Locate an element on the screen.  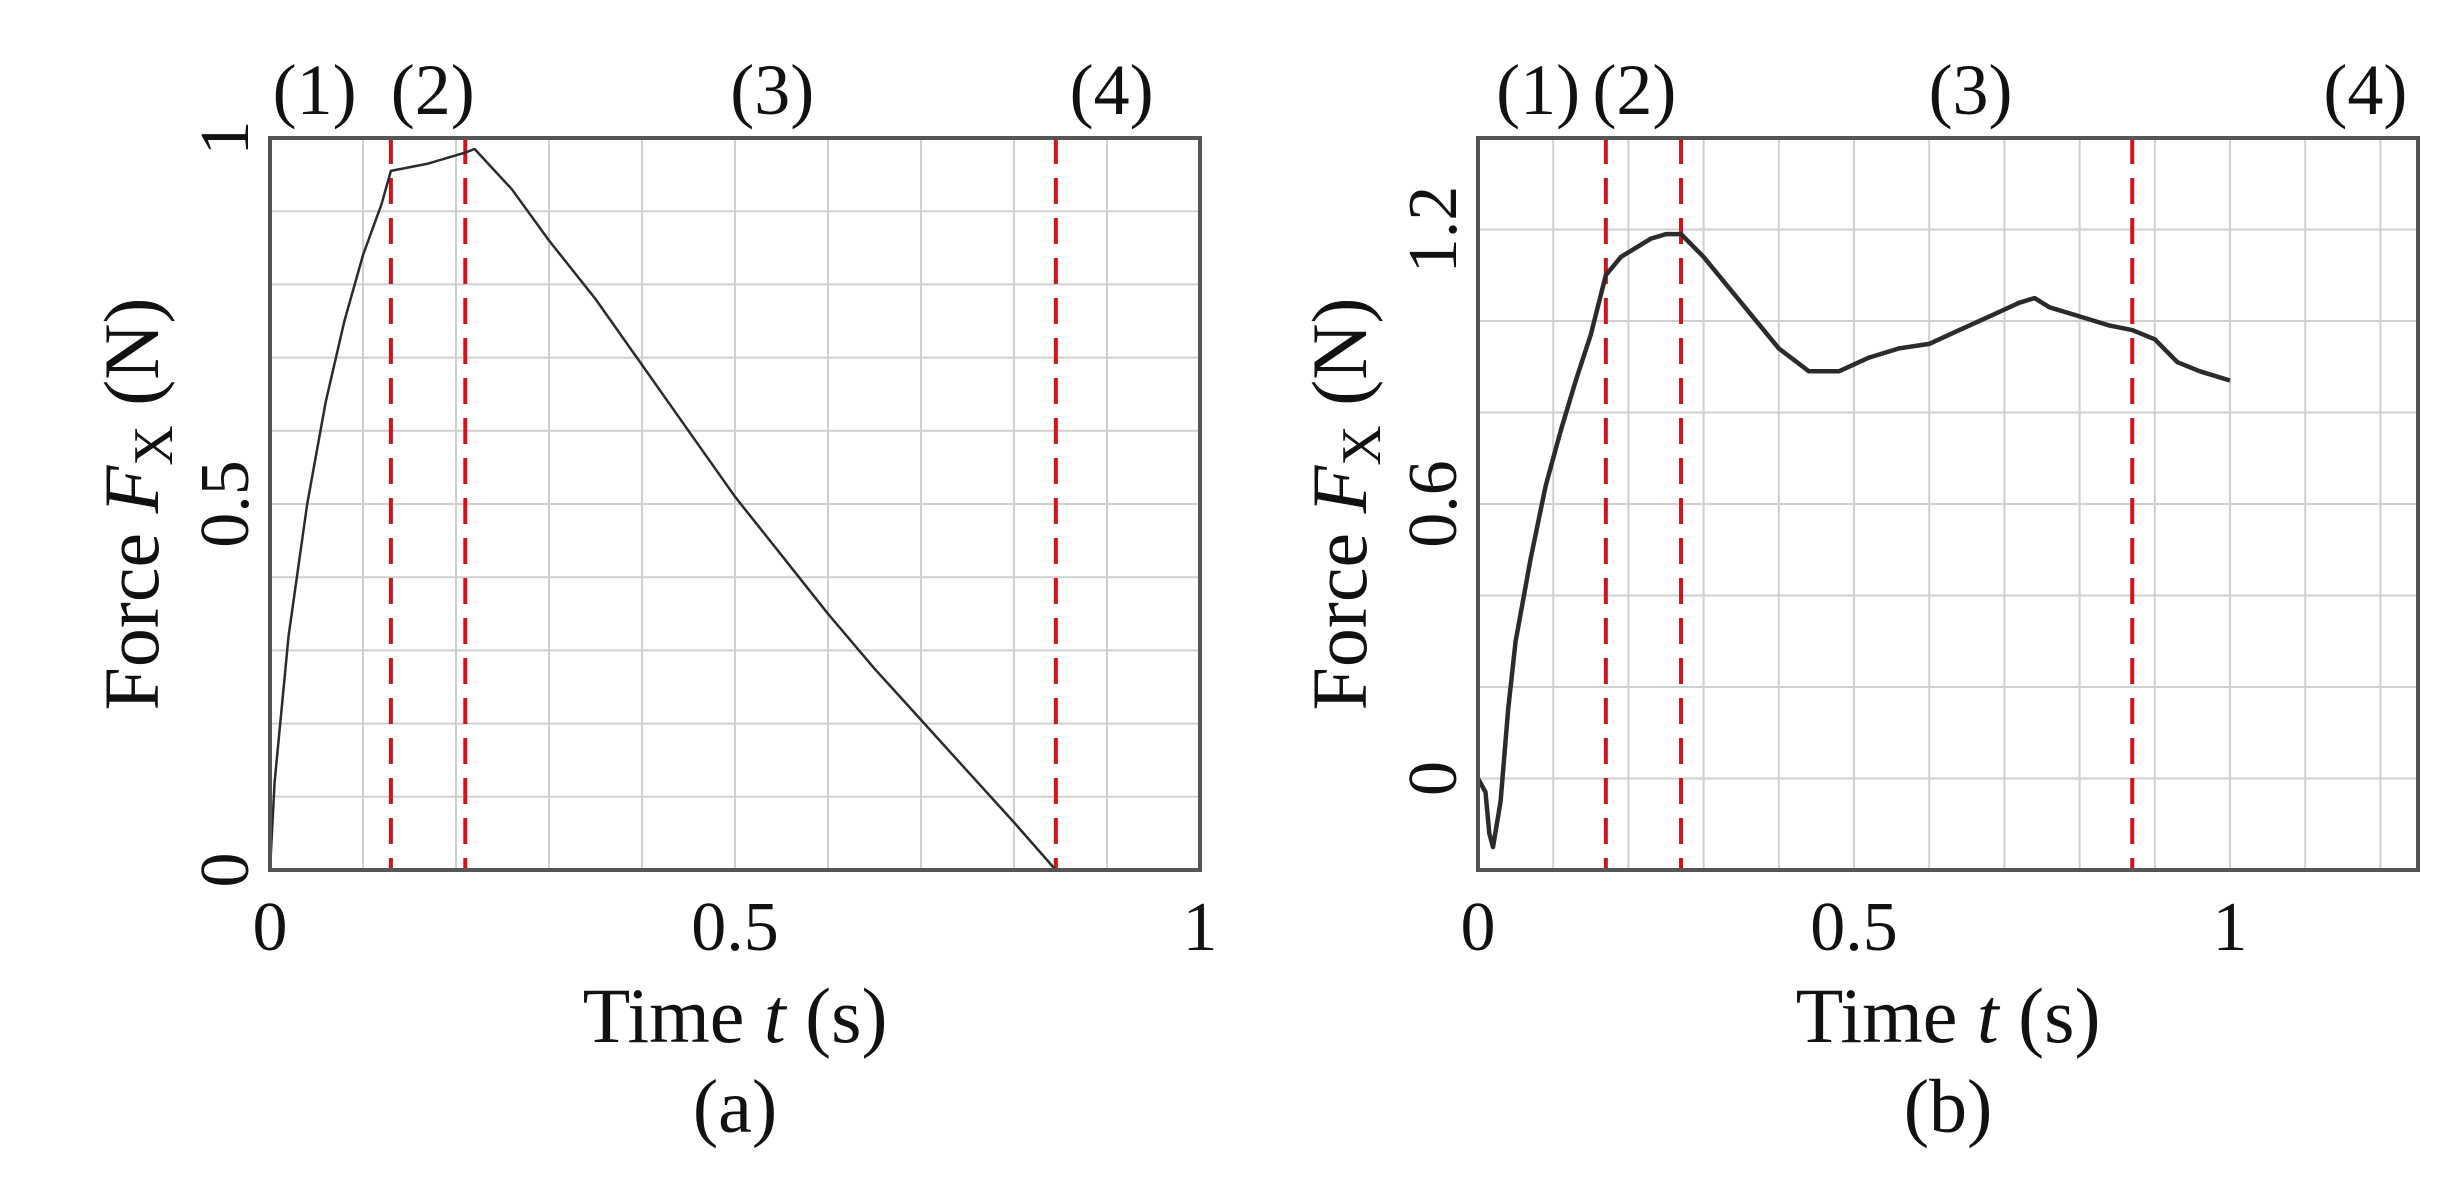
panel-caption: (b) is located at coordinates (1948, 1107).